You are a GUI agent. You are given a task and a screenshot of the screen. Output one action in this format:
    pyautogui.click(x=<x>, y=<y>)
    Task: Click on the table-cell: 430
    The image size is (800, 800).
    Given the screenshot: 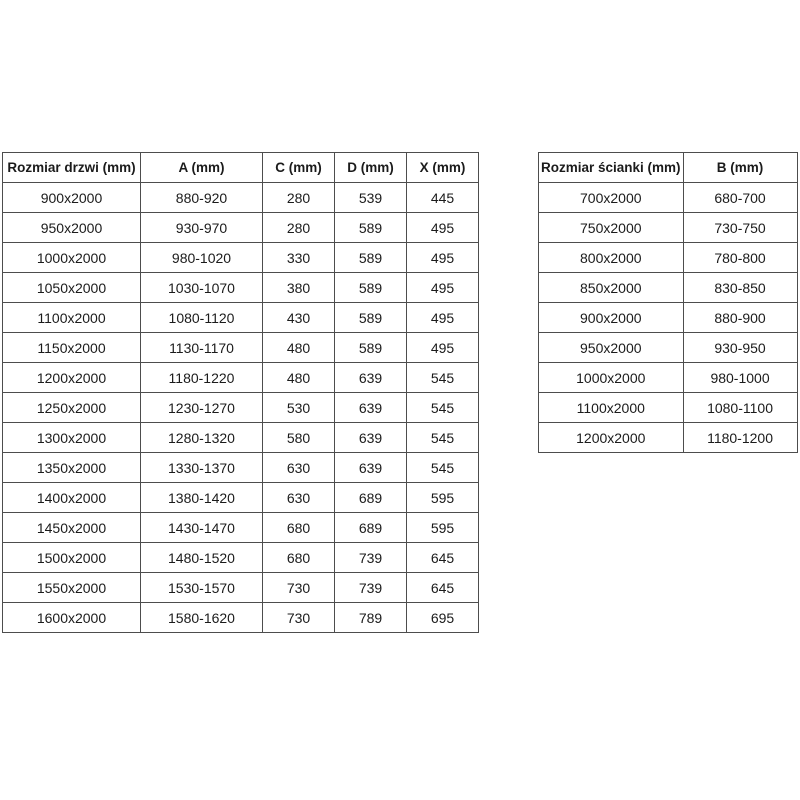 What is the action you would take?
    pyautogui.click(x=298, y=317)
    